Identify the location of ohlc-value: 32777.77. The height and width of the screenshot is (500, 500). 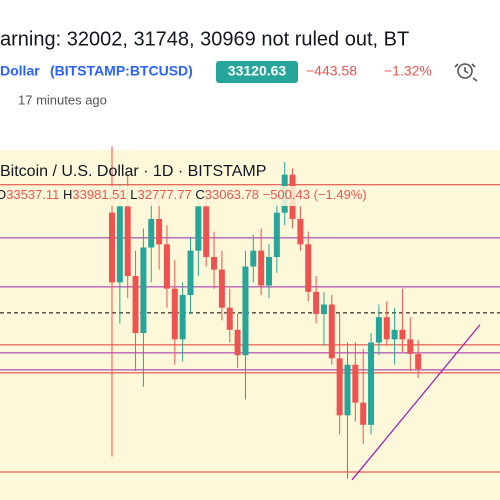
(165, 194).